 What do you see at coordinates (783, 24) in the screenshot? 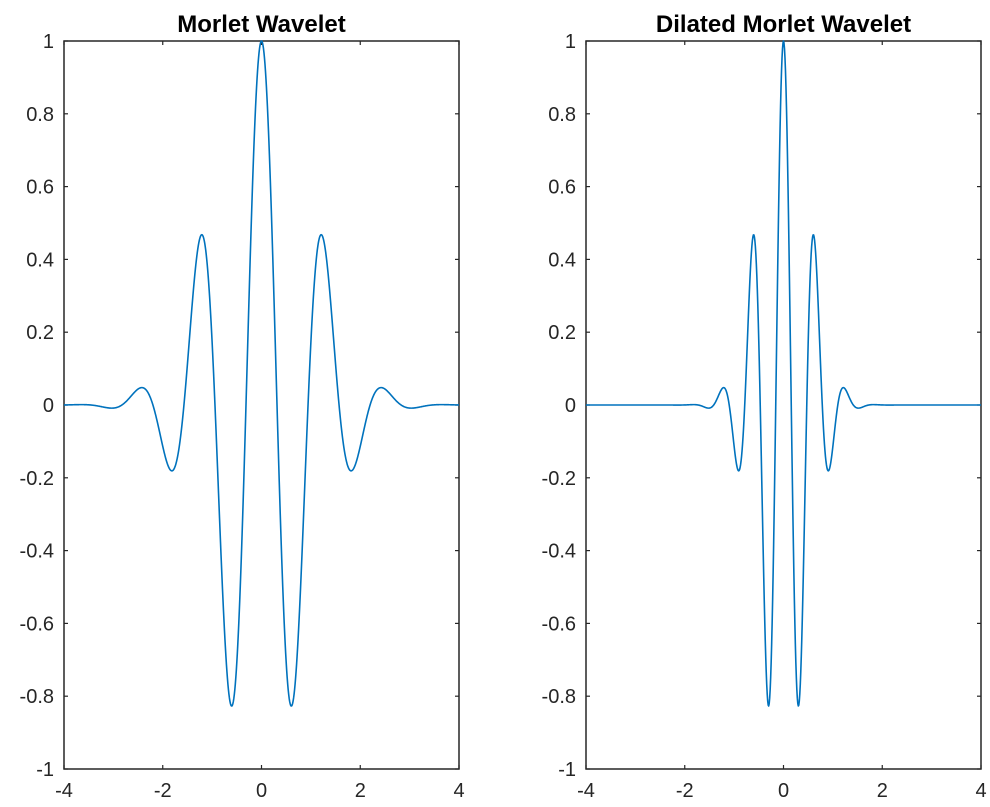
I see `chart-title: Dilated Morlet Wavelet` at bounding box center [783, 24].